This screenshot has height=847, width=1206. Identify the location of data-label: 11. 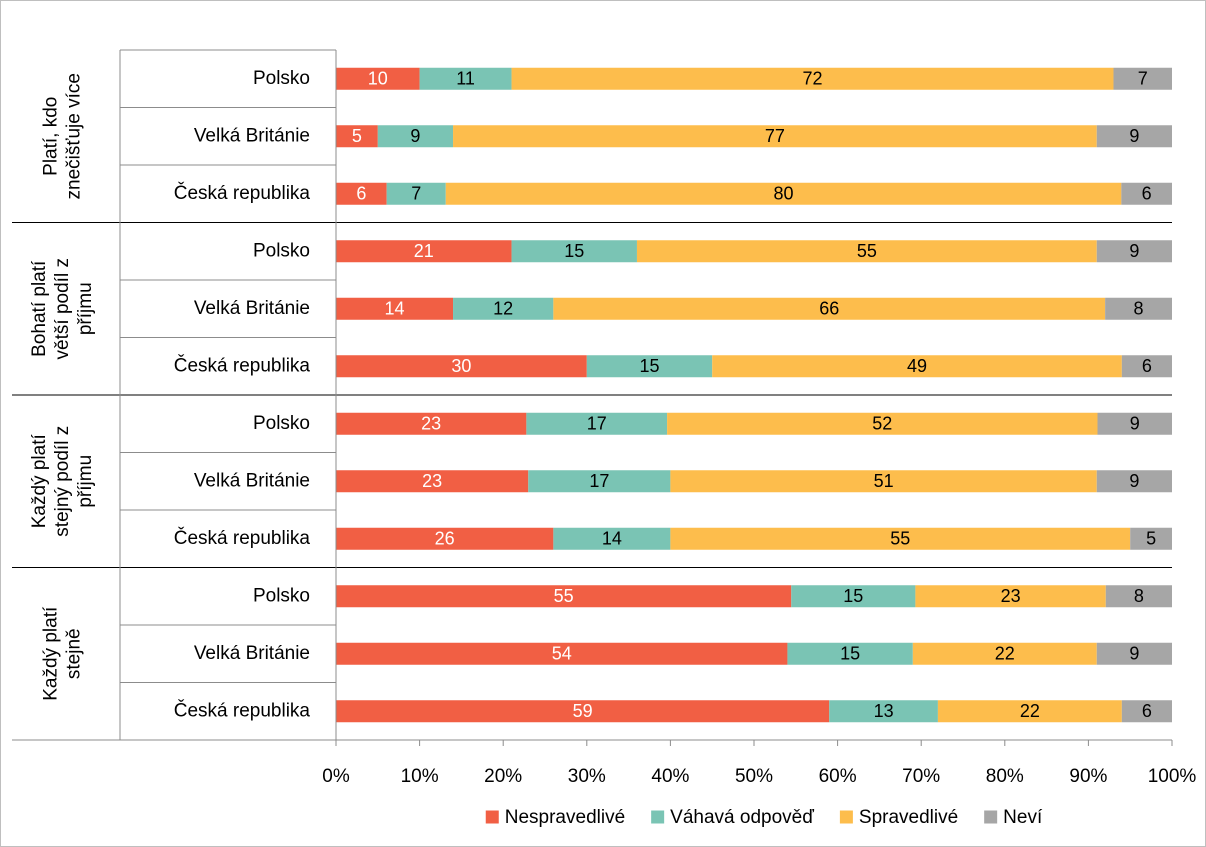
(465, 79).